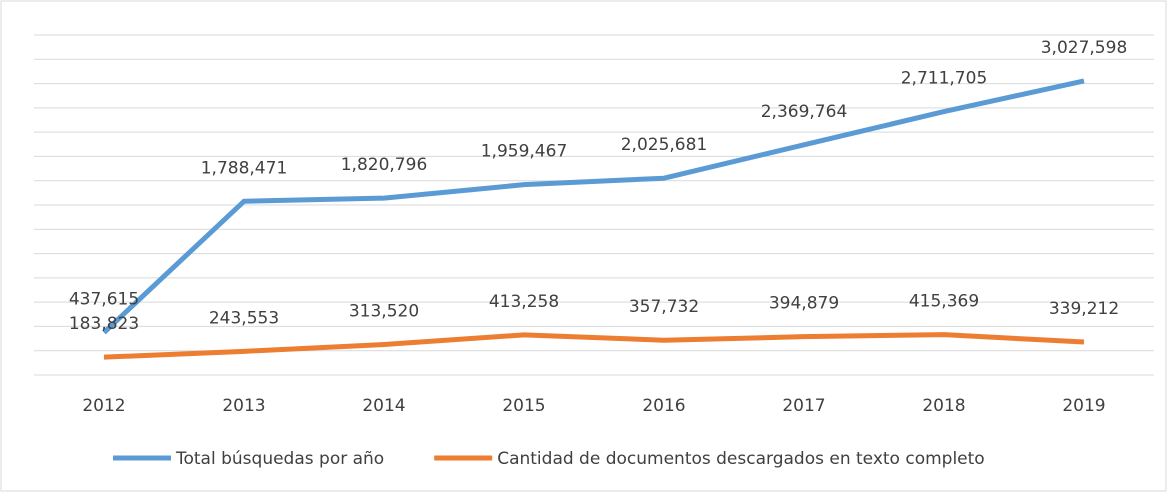 This screenshot has width=1169, height=499. I want to click on legend-label: Total búsquedas por año, so click(279, 459).